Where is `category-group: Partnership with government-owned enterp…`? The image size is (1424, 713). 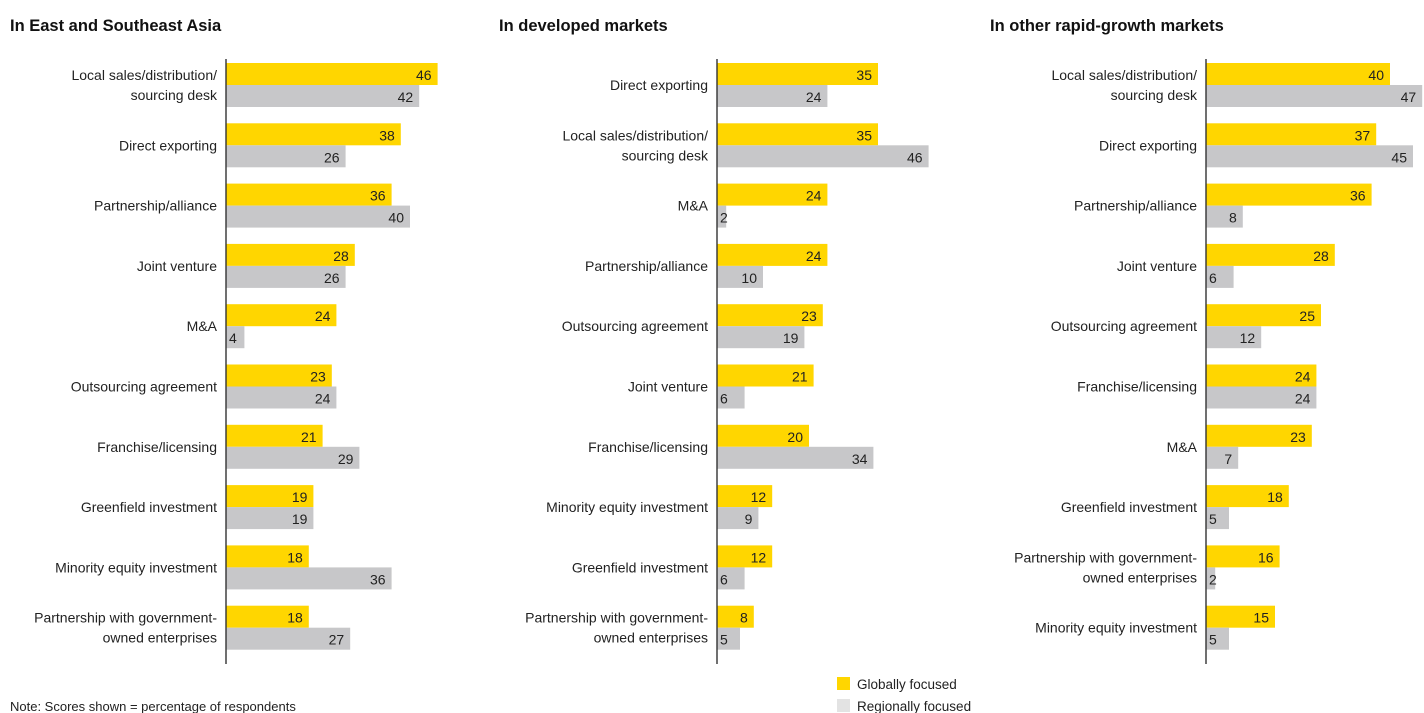
category-group: Partnership with government-owned enterp… is located at coordinates (1147, 567).